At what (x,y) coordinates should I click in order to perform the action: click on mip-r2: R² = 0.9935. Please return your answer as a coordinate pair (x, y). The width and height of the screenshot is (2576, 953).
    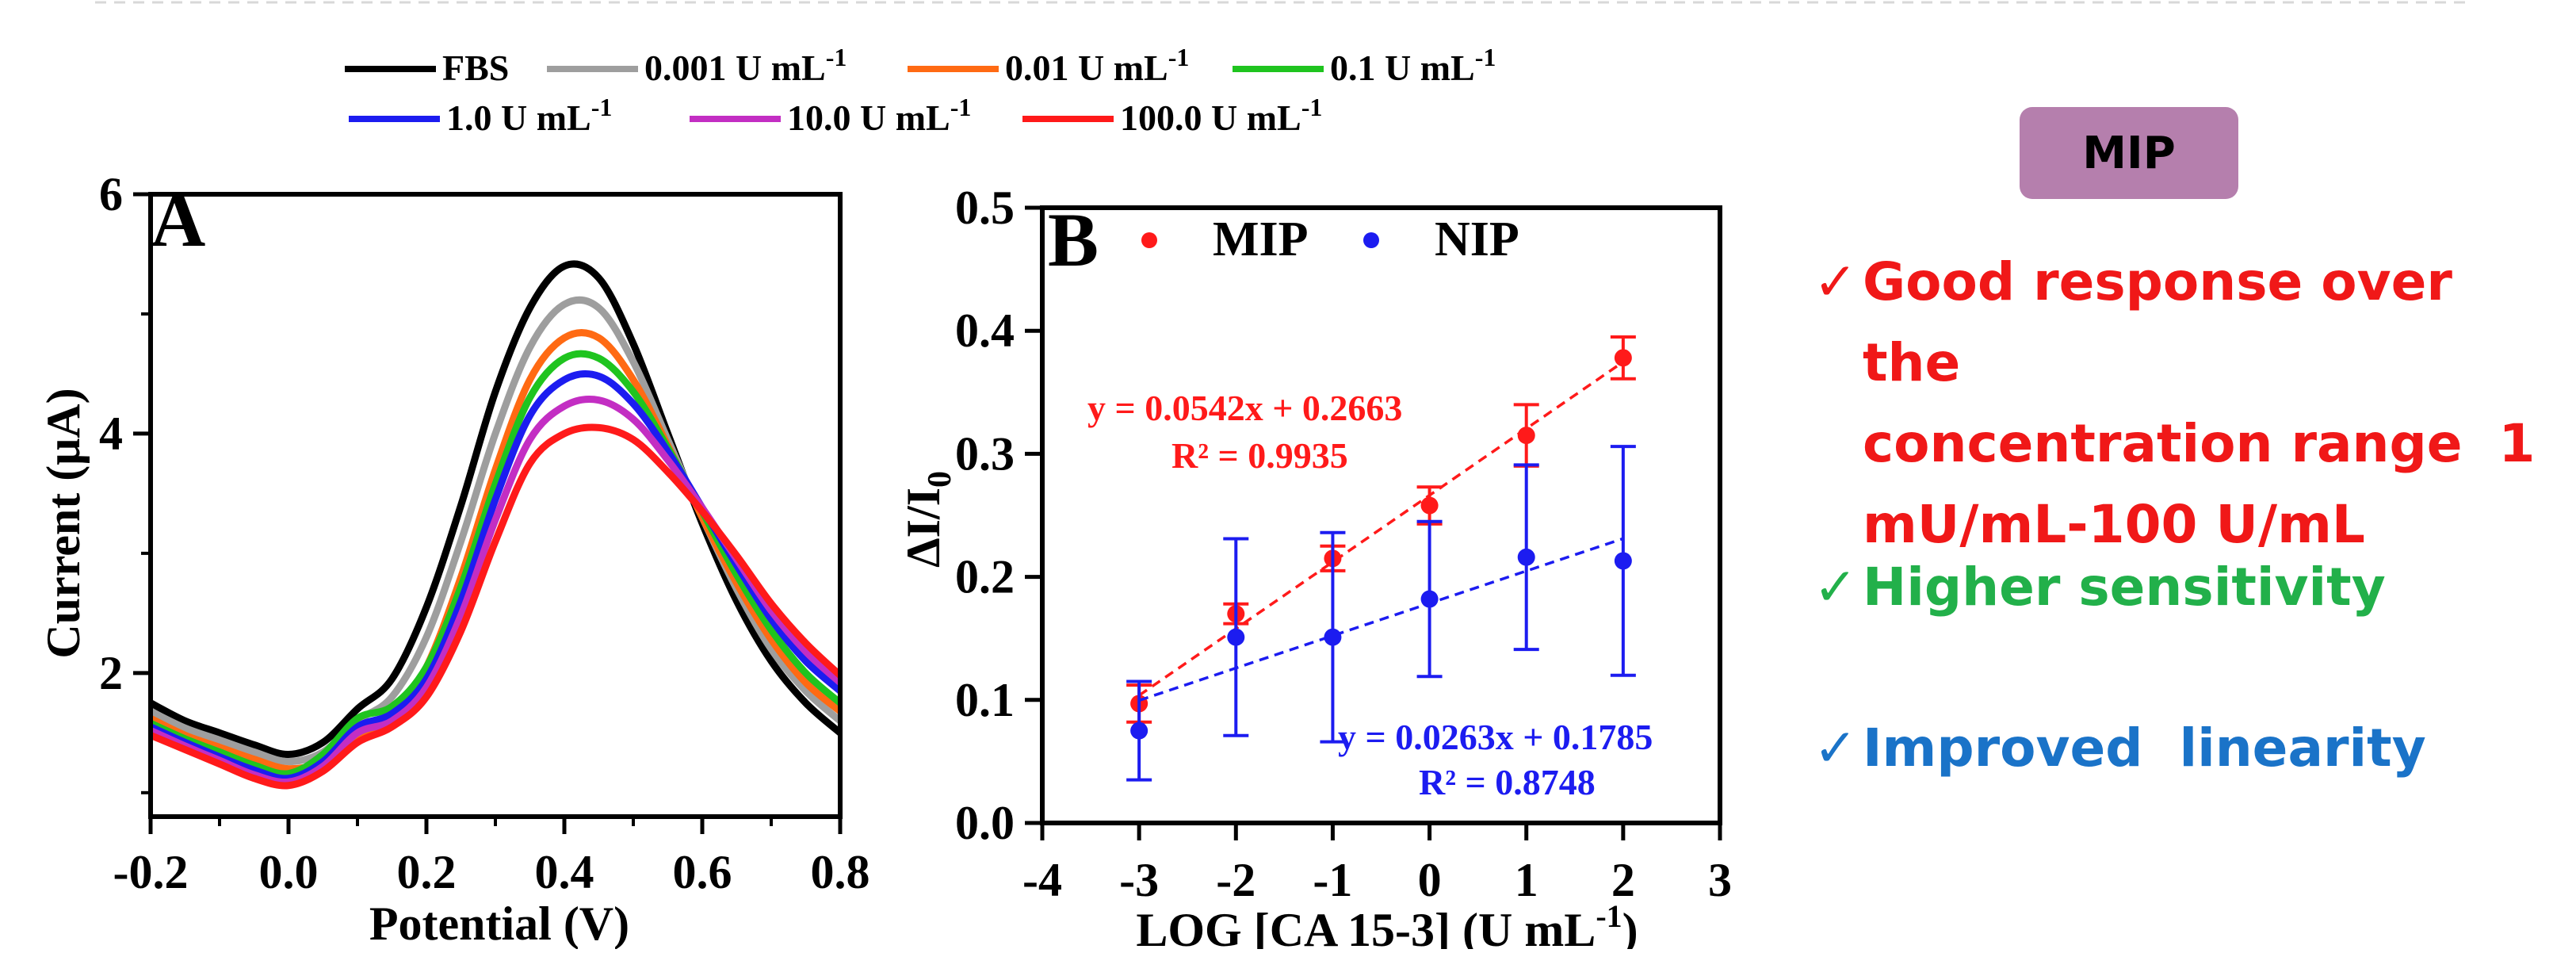
    Looking at the image, I should click on (1259, 455).